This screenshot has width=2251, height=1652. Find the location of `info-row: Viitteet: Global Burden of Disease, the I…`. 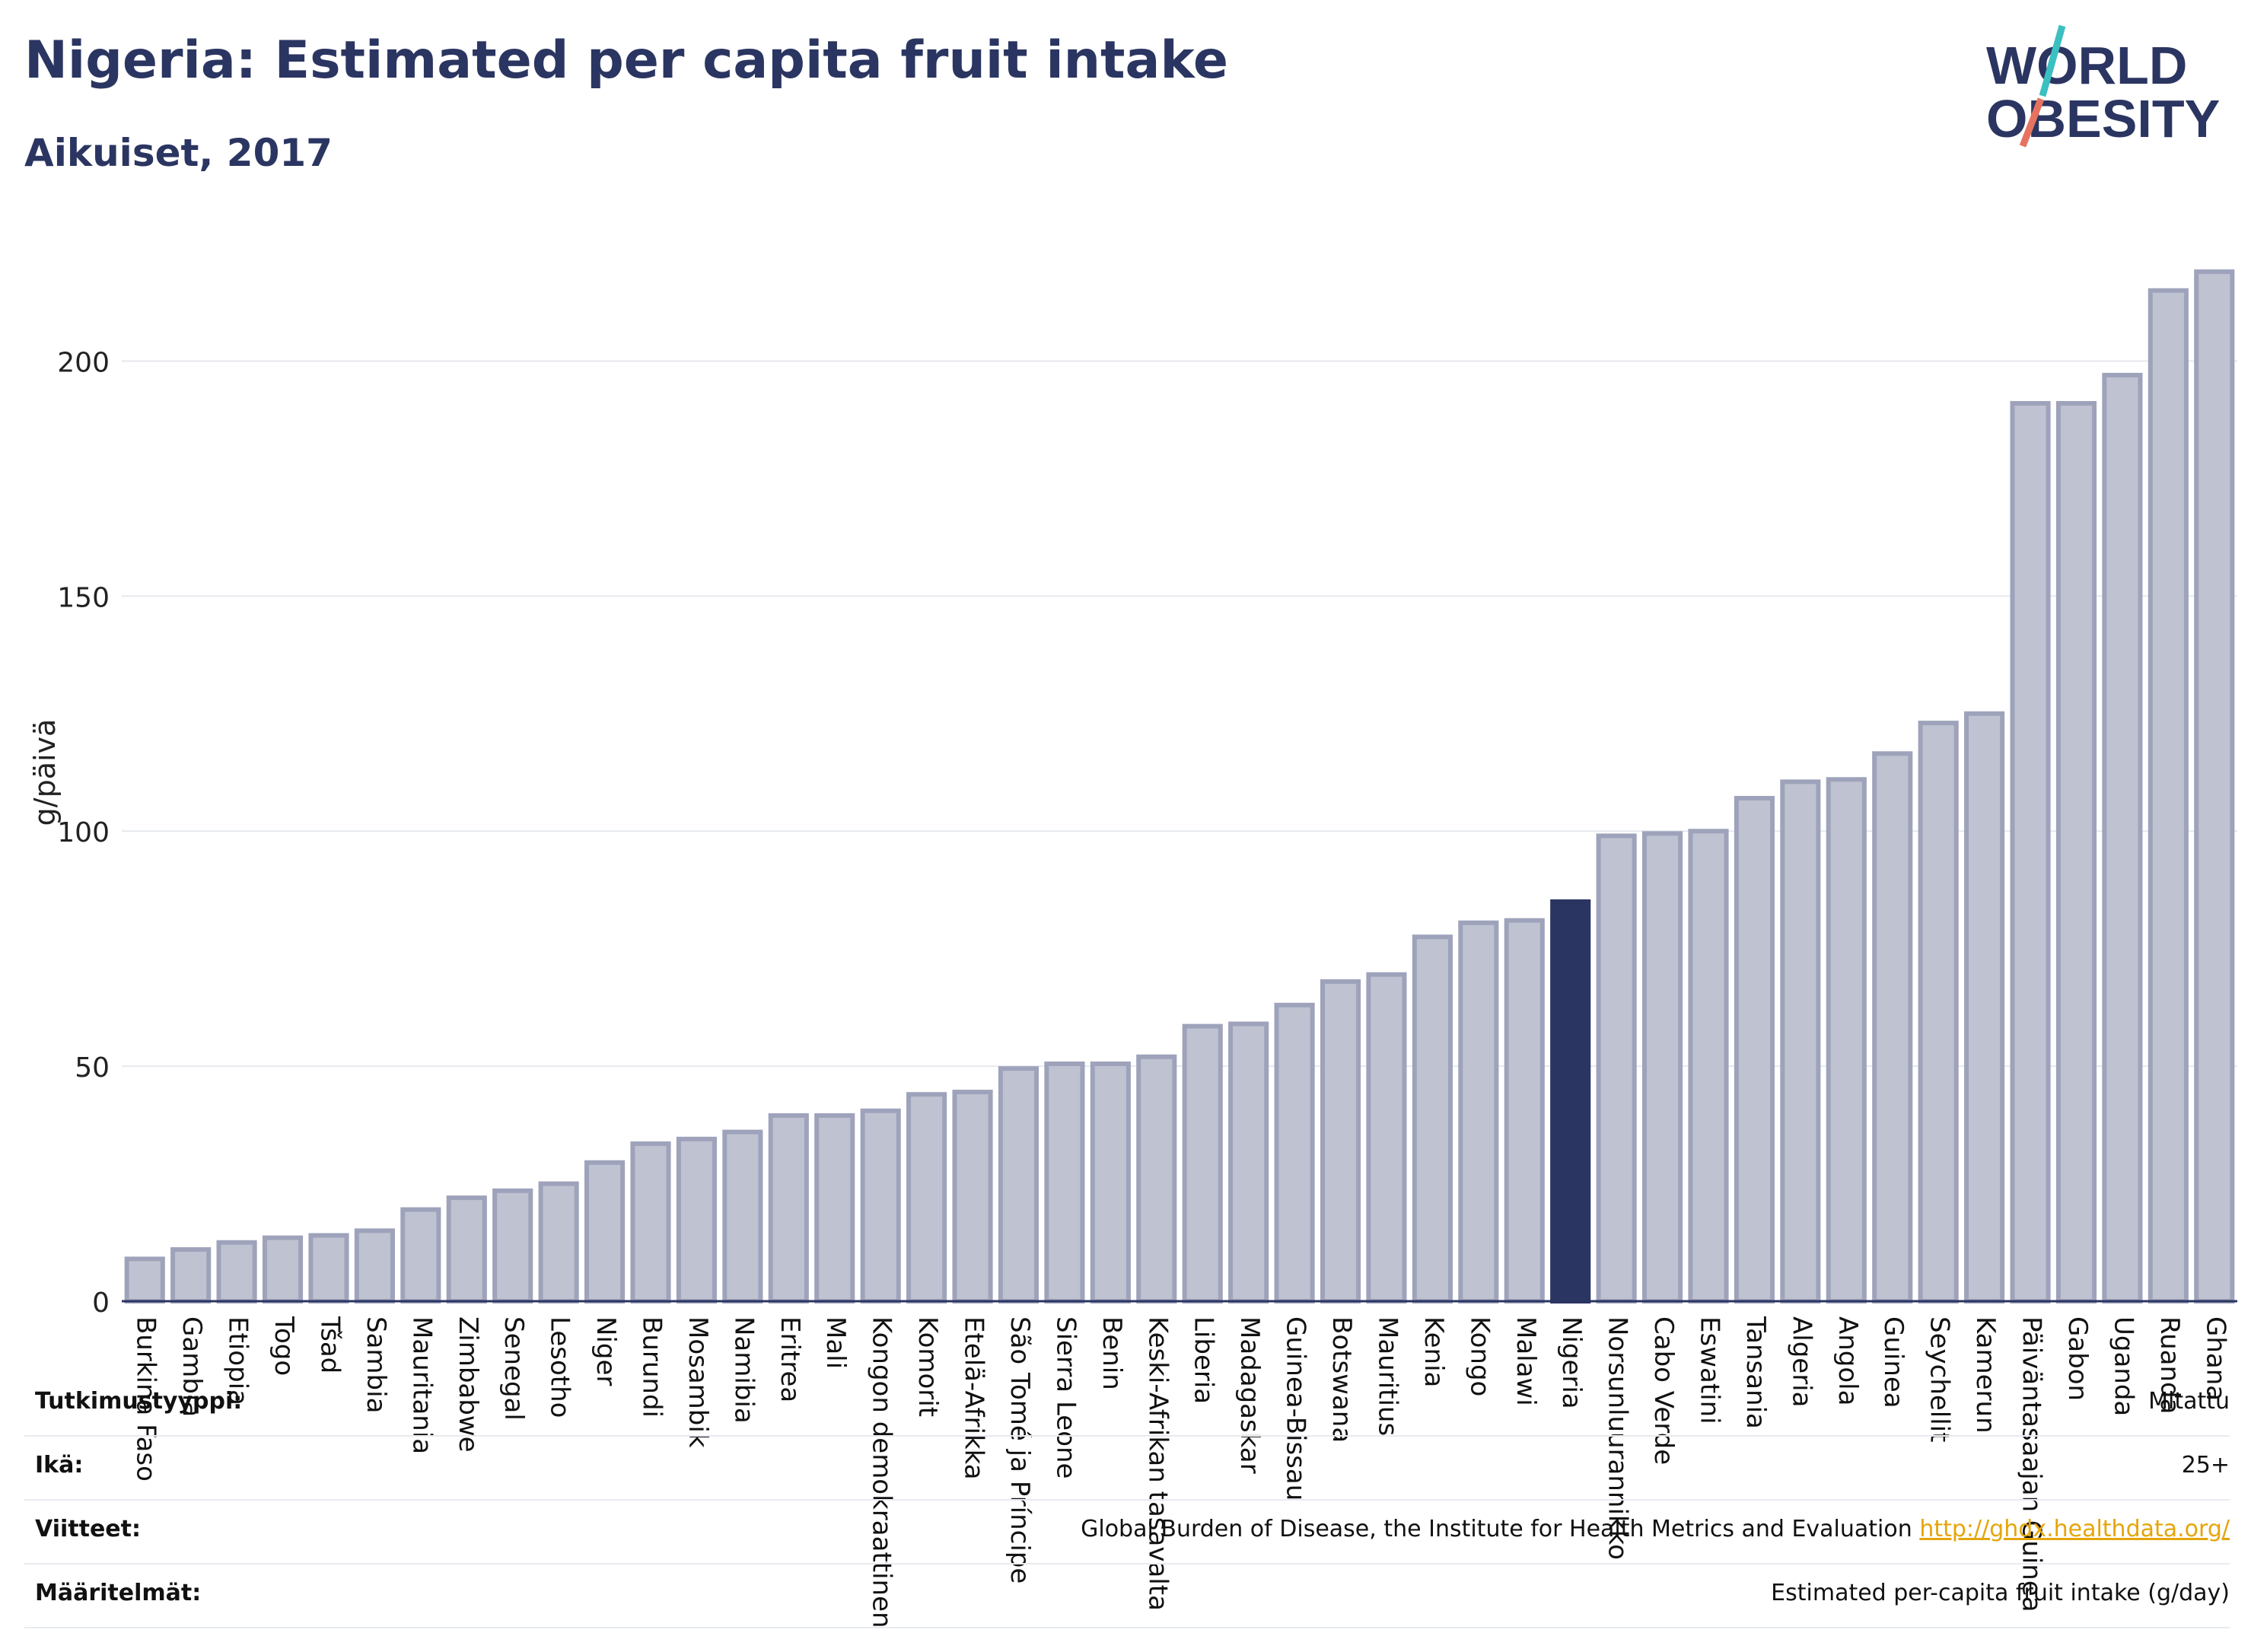

info-row: Viitteet: Global Burden of Disease, the I… is located at coordinates (1127, 1531).